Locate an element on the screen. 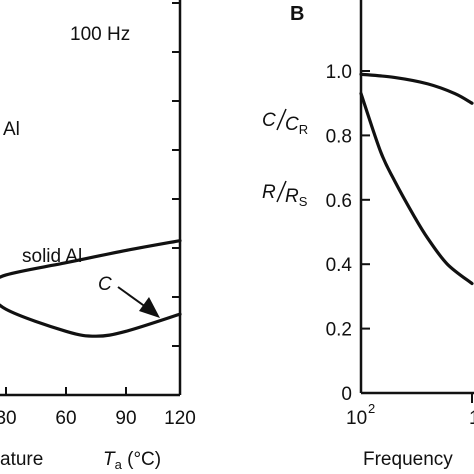 This screenshot has width=474, height=474. panel-a-x-tick-label: 120 is located at coordinates (180, 418).